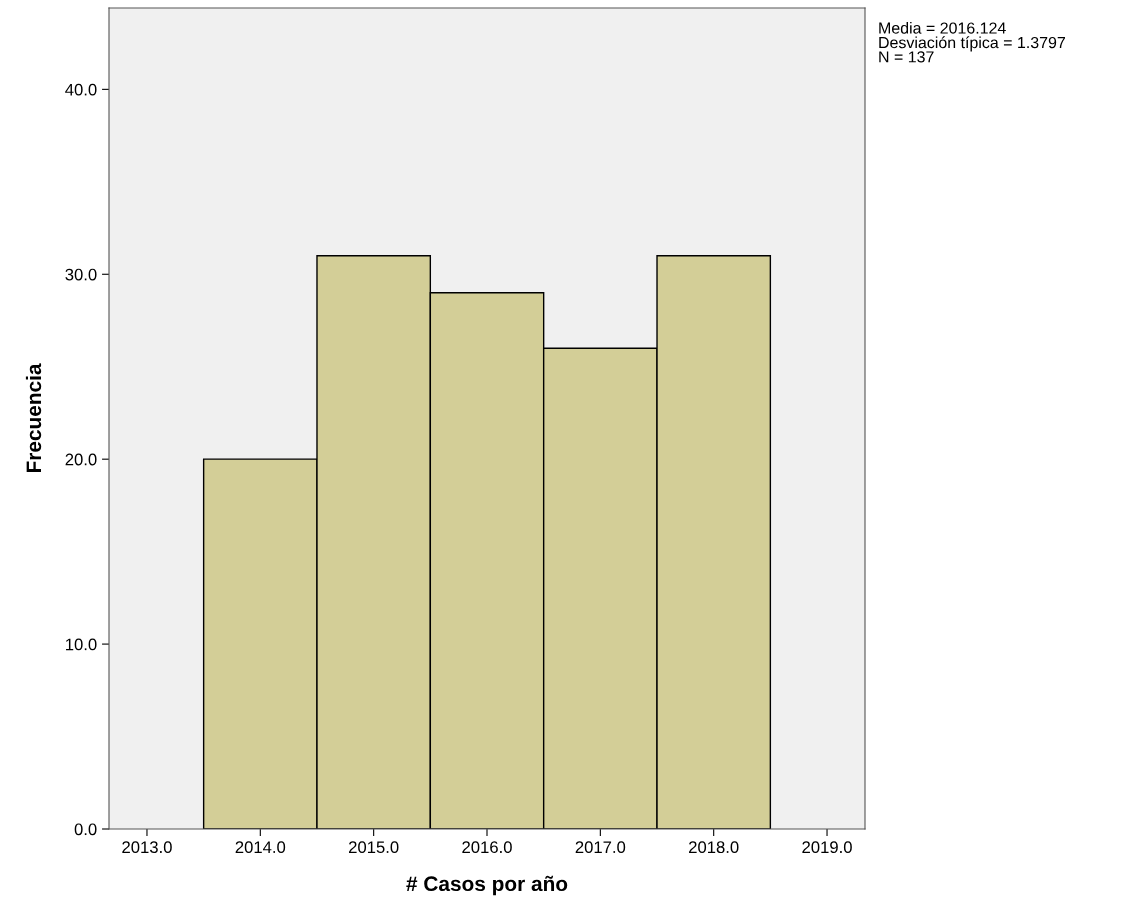 The image size is (1122, 918). What do you see at coordinates (81, 459) in the screenshot?
I see `y-tick-label: 20.0` at bounding box center [81, 459].